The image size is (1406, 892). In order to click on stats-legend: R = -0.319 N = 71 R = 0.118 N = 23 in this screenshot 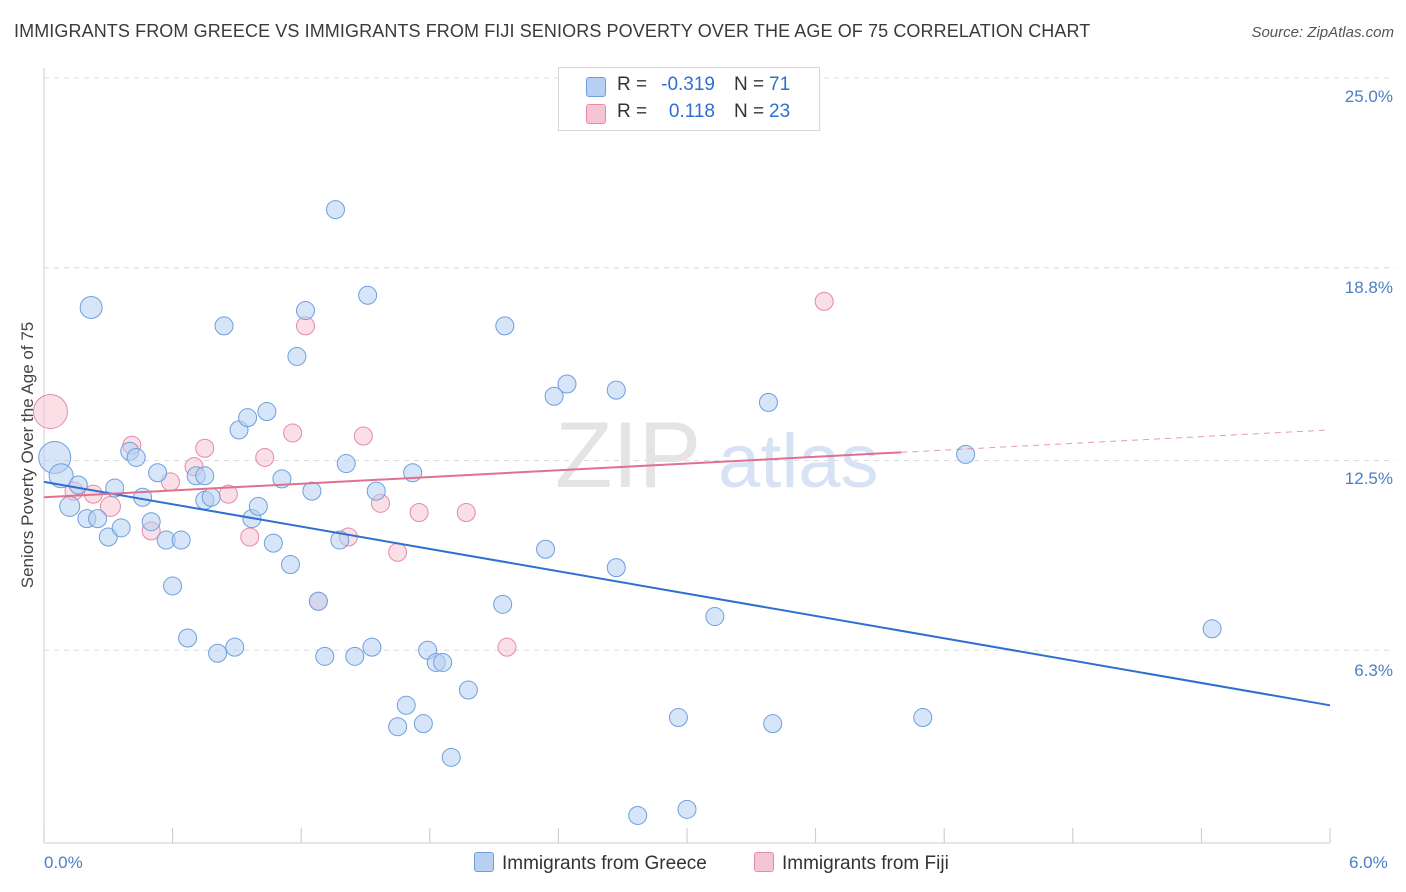, I will do `click(689, 99)`.